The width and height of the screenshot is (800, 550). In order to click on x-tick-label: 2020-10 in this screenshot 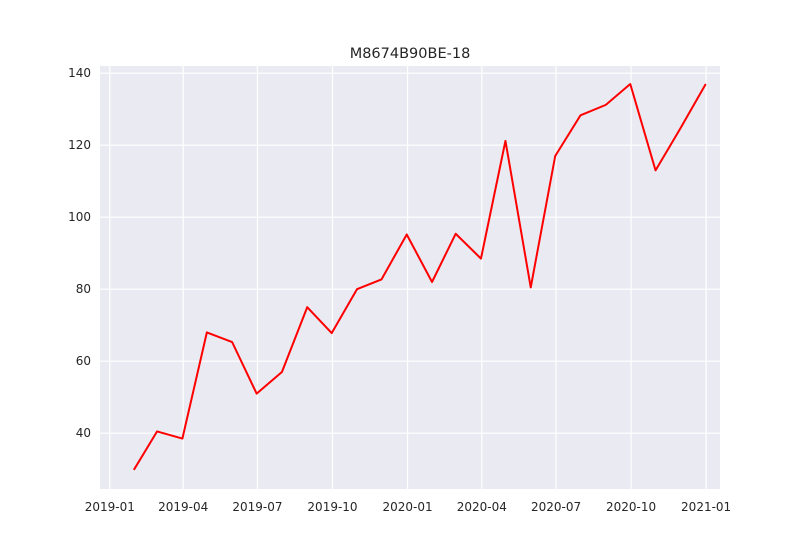, I will do `click(631, 507)`.